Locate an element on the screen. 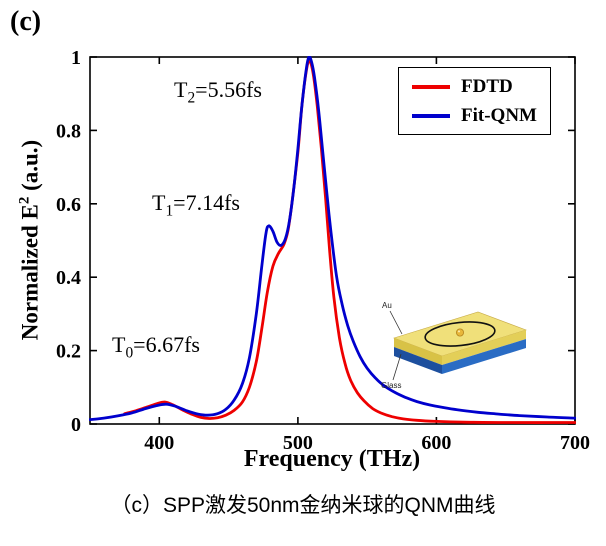  annotation-t1-symbol: T is located at coordinates (159, 202).